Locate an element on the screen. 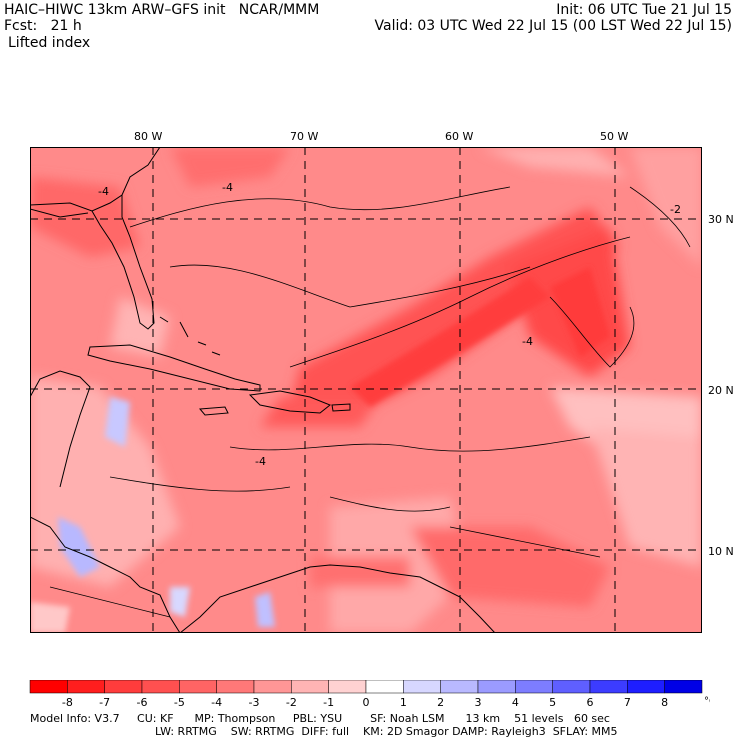 Image resolution: width=740 pixels, height=740 pixels. lon-label-50w: 50 W is located at coordinates (614, 136).